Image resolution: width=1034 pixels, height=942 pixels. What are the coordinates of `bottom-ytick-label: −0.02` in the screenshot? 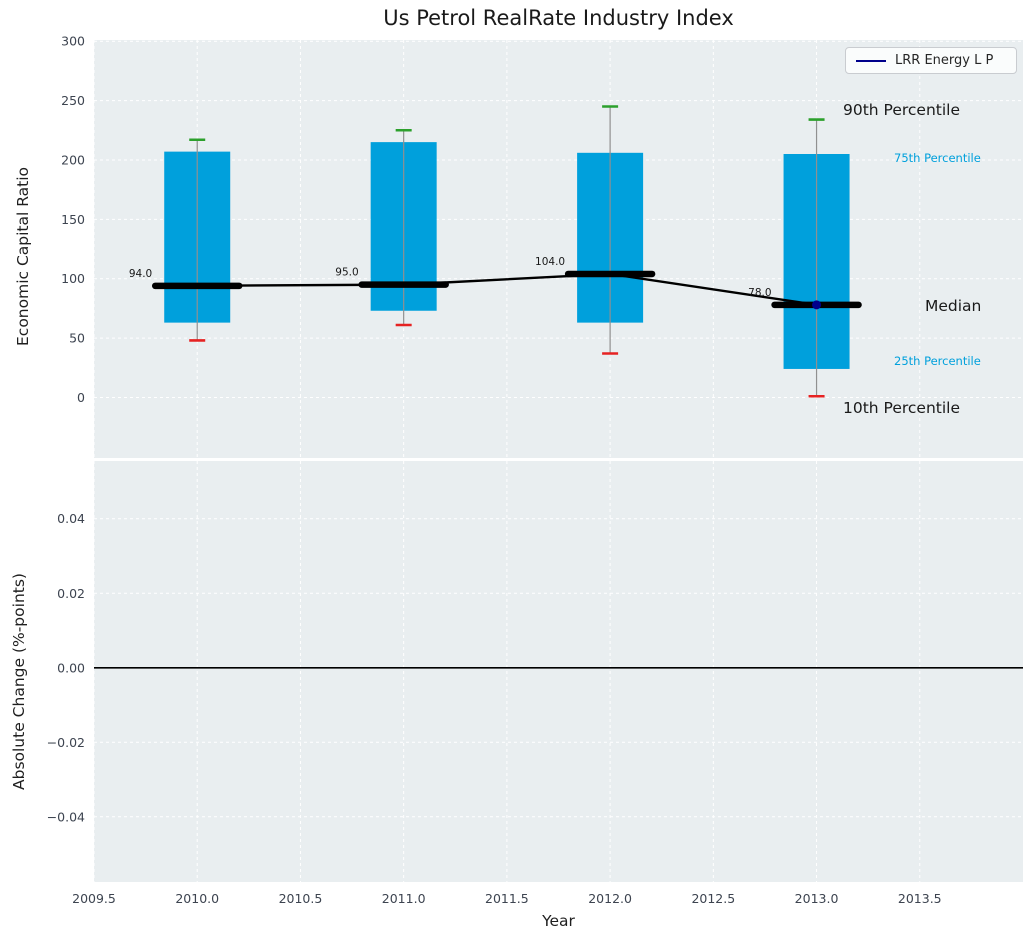 It's located at (66, 742).